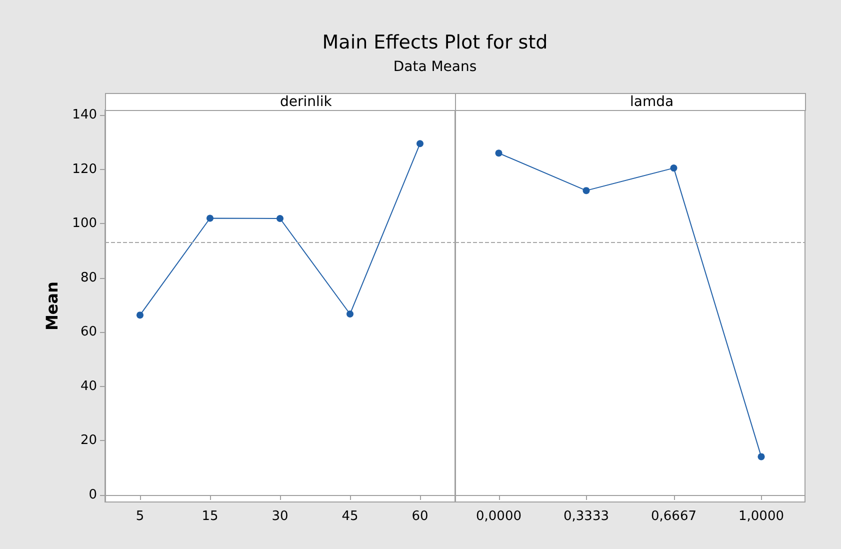 Image resolution: width=841 pixels, height=549 pixels. Describe the element at coordinates (586, 516) in the screenshot. I see `x-tick-label: 0,3333` at that location.